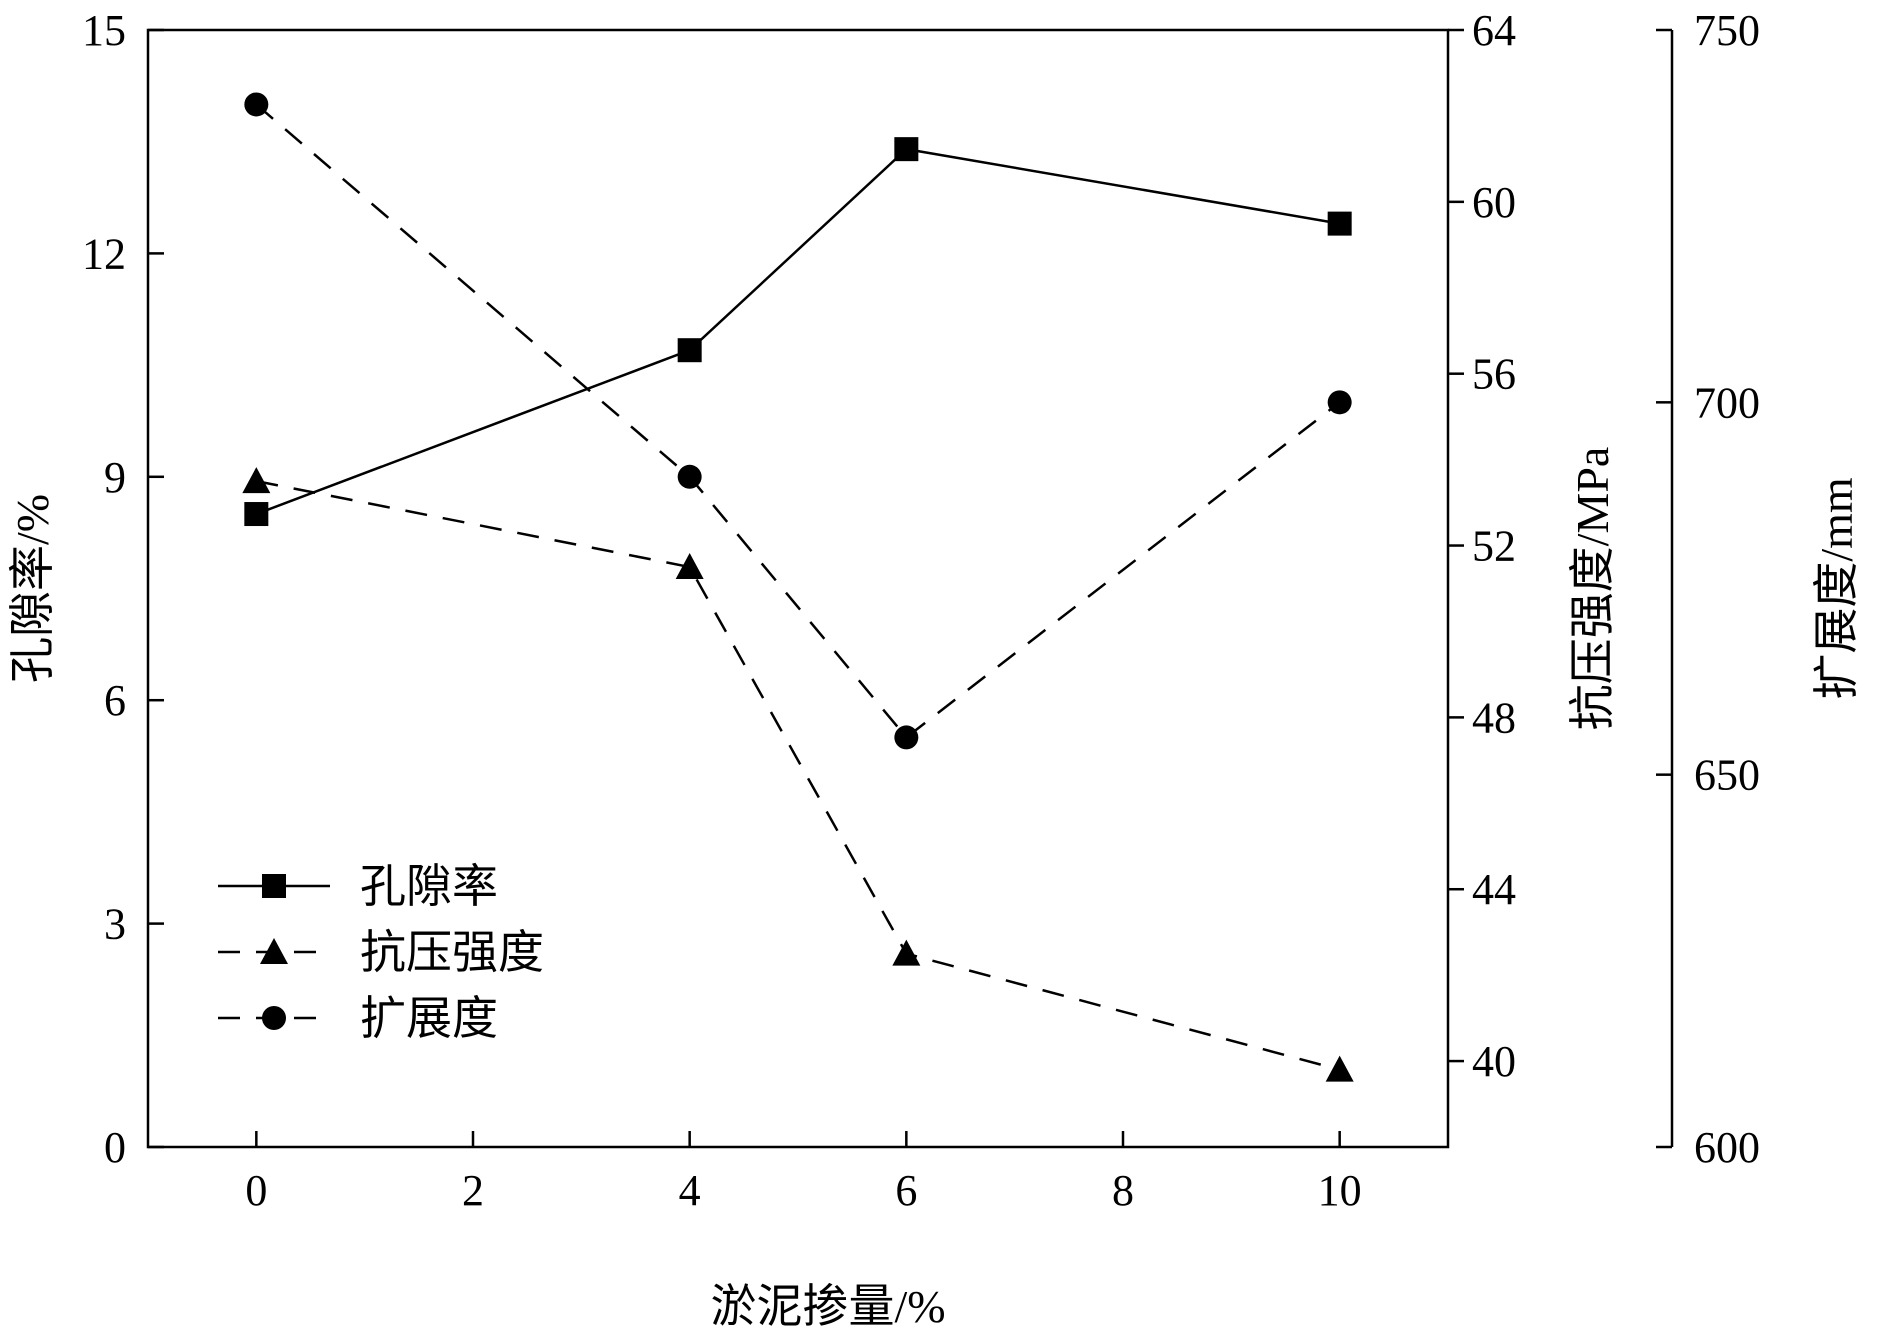 Image resolution: width=1888 pixels, height=1336 pixels. I want to click on x-axis-title: 淤泥掺量/%, so click(827, 1306).